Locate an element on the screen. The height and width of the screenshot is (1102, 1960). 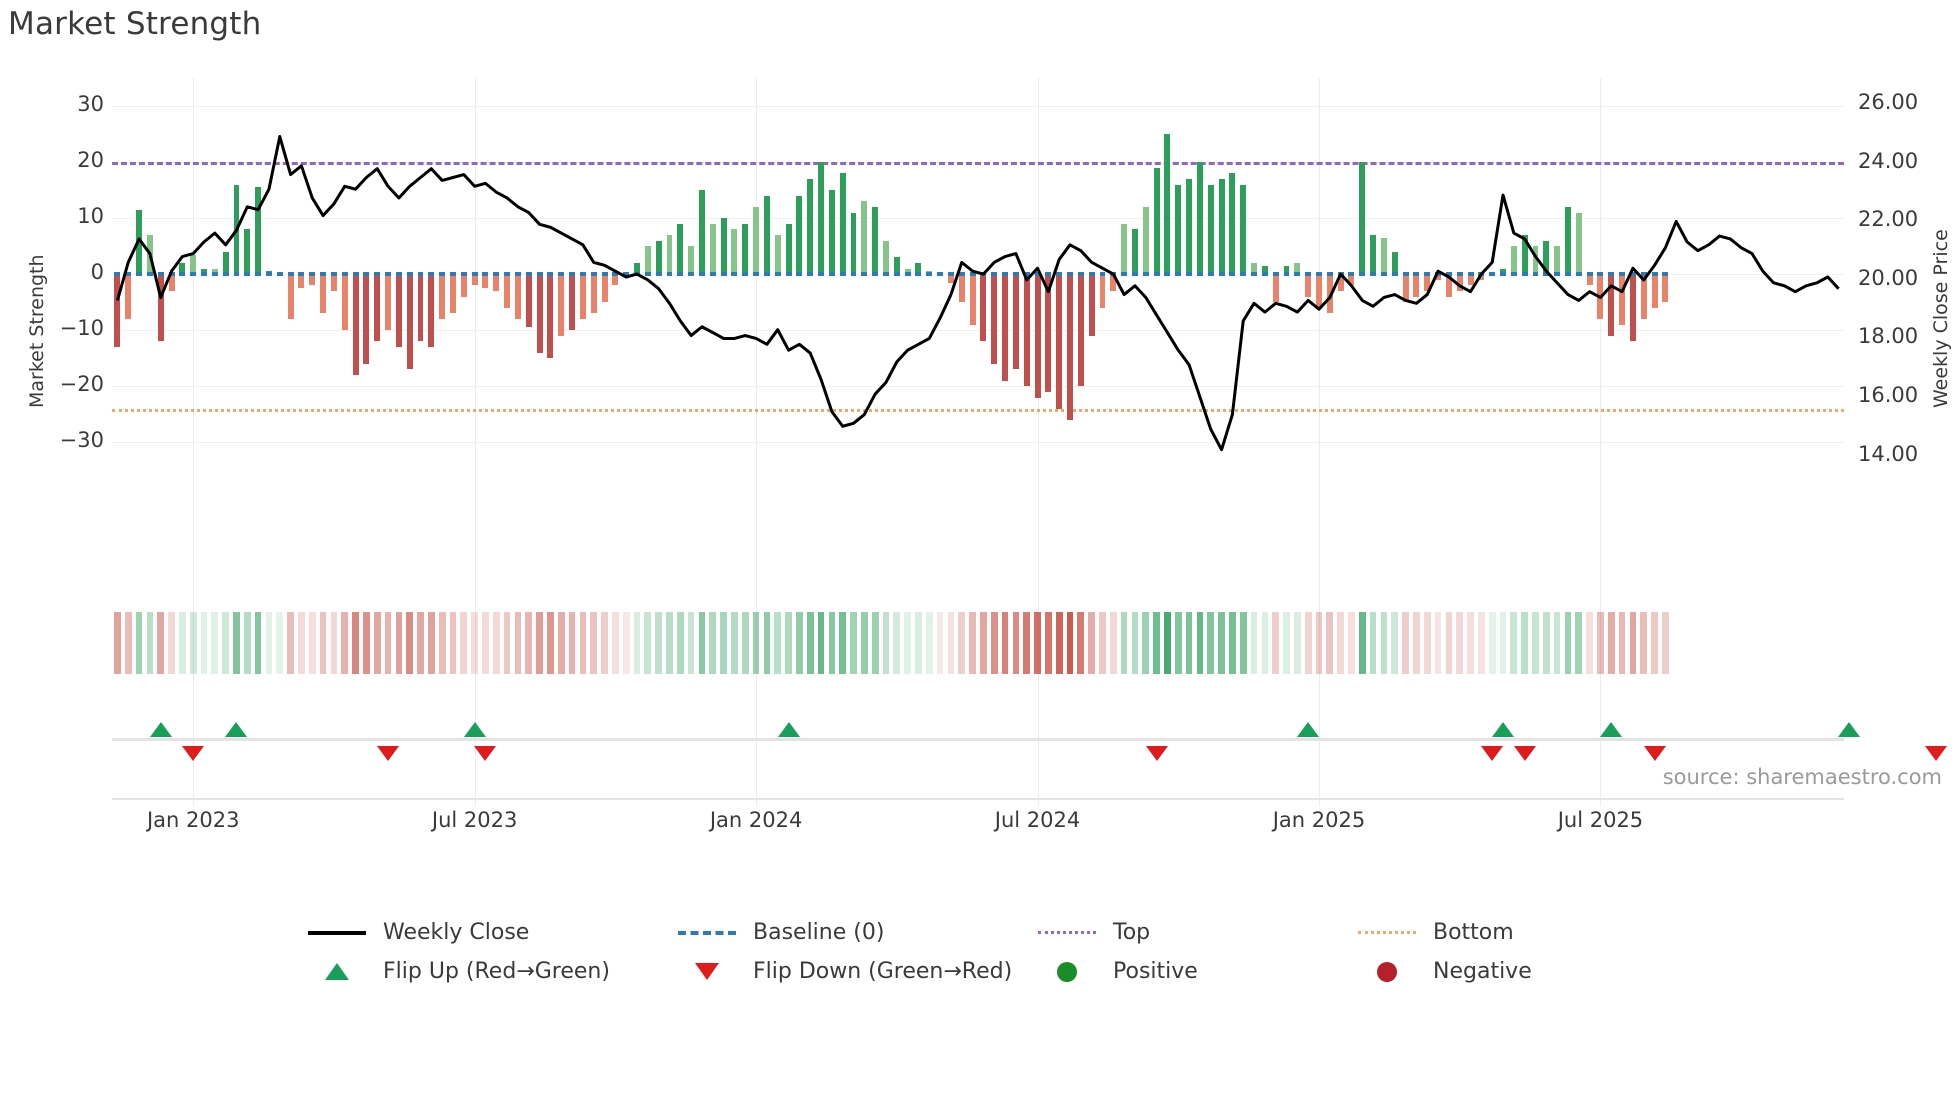
legend-item: Top is located at coordinates (1195, 932).